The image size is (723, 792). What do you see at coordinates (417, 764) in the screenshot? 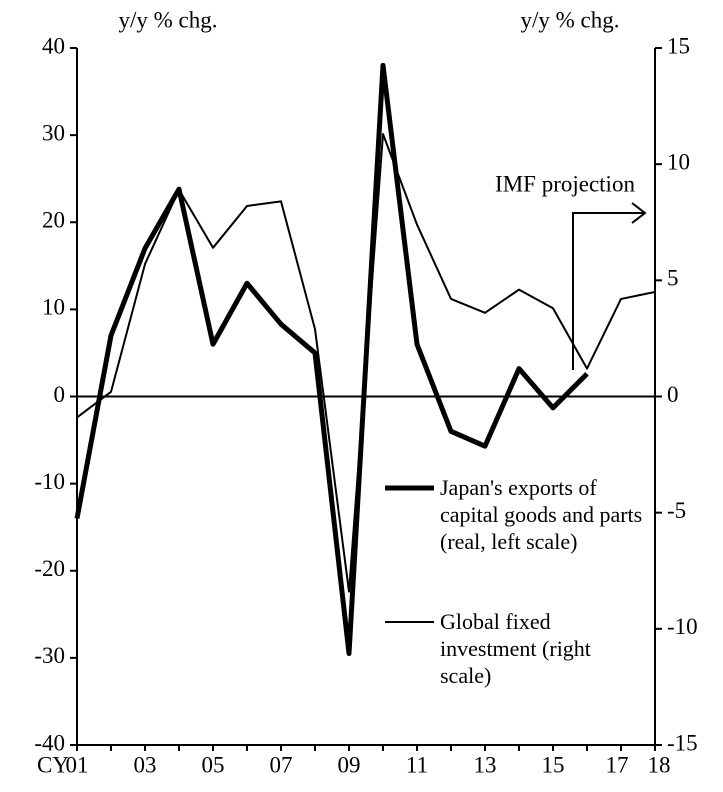
I see `x-tick-label: 11` at bounding box center [417, 764].